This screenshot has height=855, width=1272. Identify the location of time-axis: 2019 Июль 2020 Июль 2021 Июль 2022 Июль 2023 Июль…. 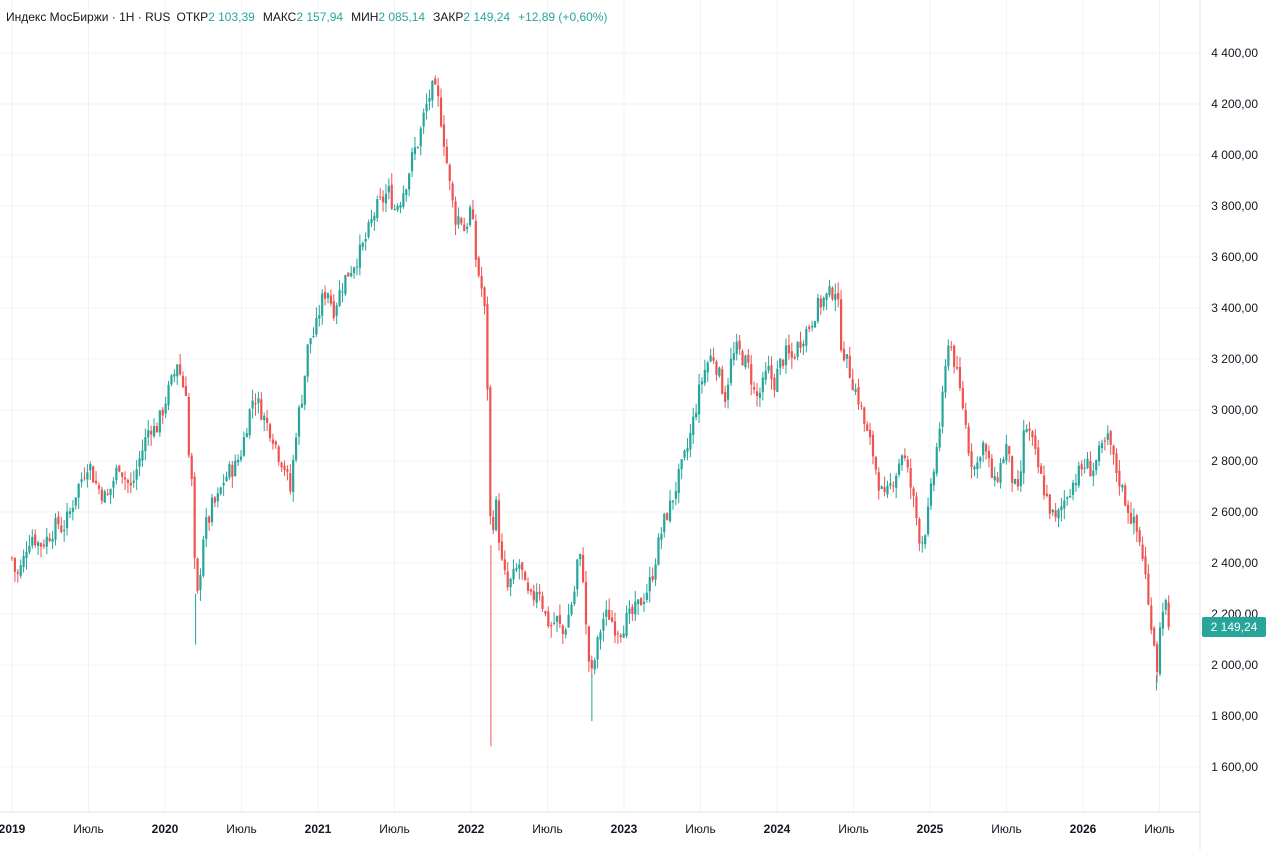
(587, 829).